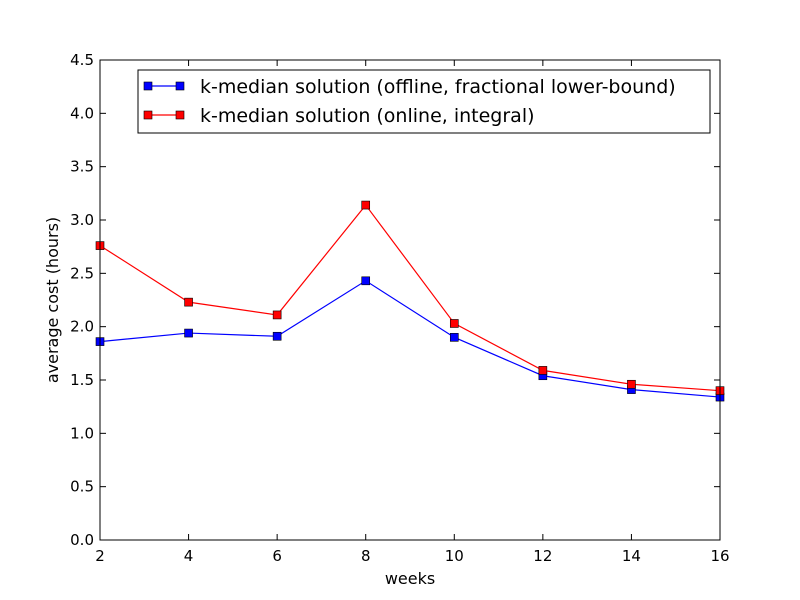  Describe the element at coordinates (542, 556) in the screenshot. I see `x-tick-label: 12` at that location.